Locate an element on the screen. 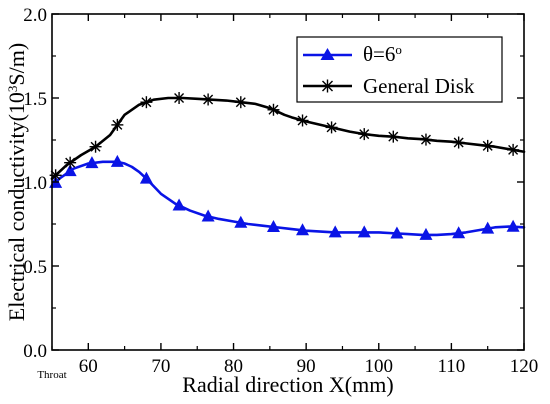 This screenshot has width=550, height=404. legend-asterisk-marker is located at coordinates (327, 86).